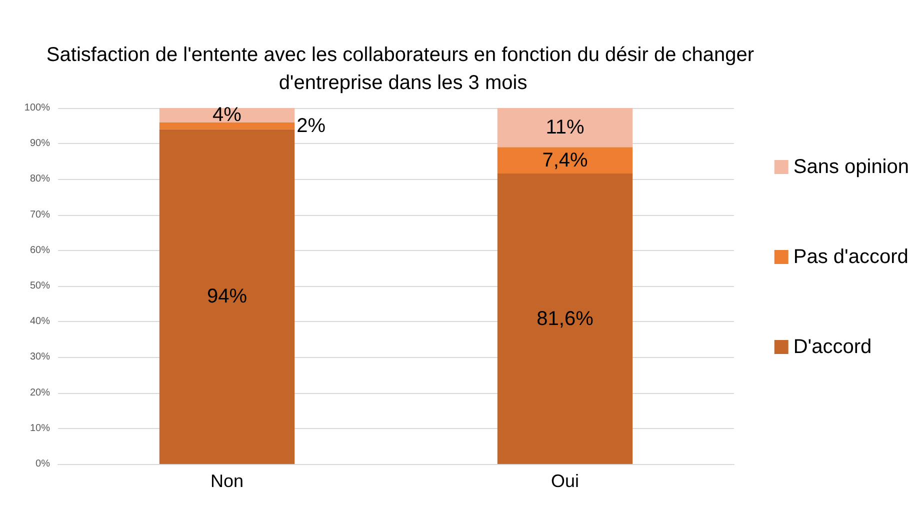 The width and height of the screenshot is (922, 514). I want to click on y-tick-label: 100%, so click(37, 108).